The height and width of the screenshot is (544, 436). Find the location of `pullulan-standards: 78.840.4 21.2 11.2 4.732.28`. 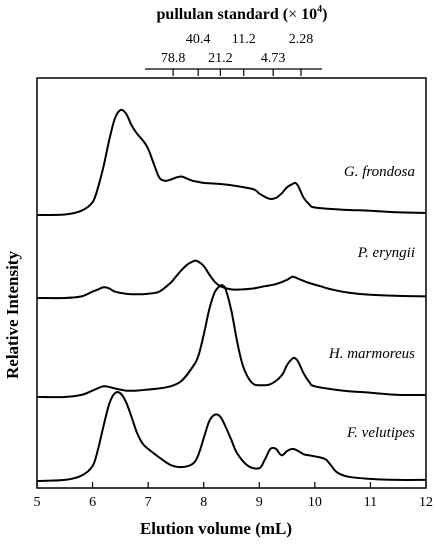

pullulan-standards: 78.840.4 21.2 11.2 4.732.28 is located at coordinates (237, 54).